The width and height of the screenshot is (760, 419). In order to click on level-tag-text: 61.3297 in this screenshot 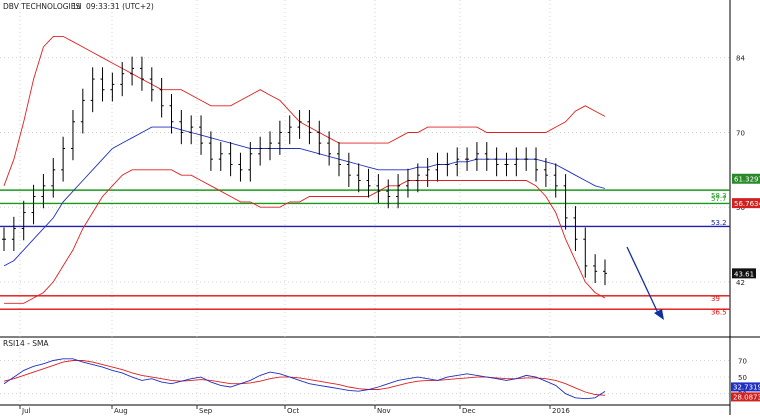, I will do `click(747, 180)`.